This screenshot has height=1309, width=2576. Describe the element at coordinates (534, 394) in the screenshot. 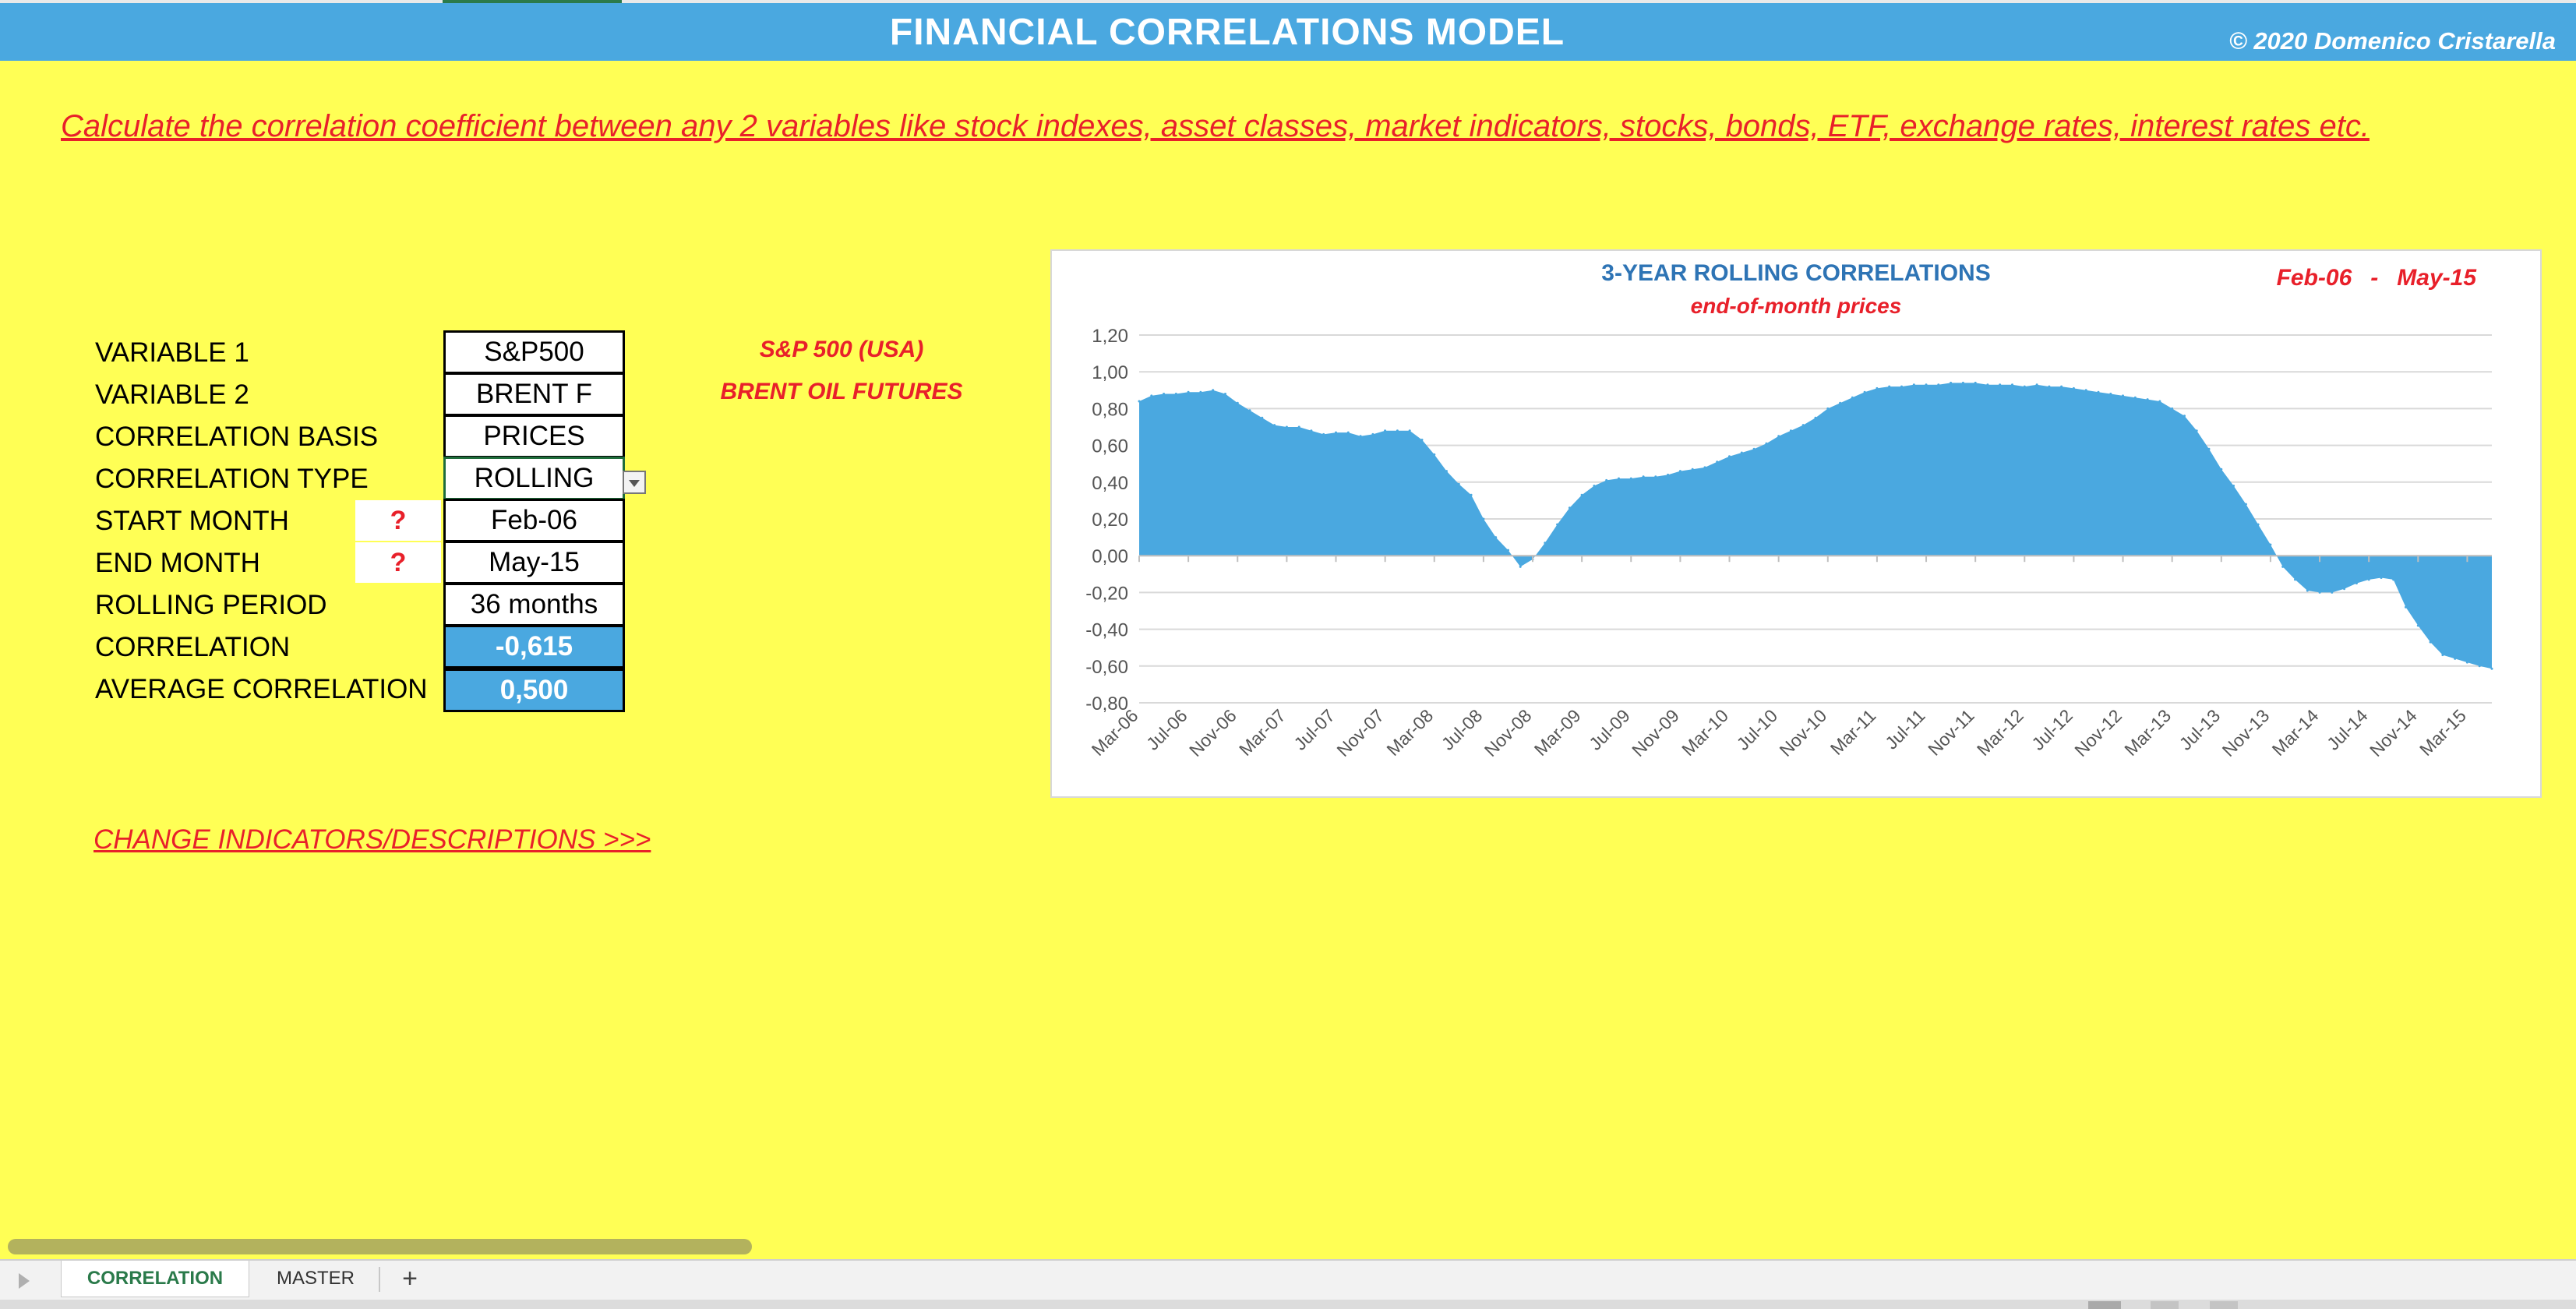

I see `variable2-cell: BRENT F` at that location.